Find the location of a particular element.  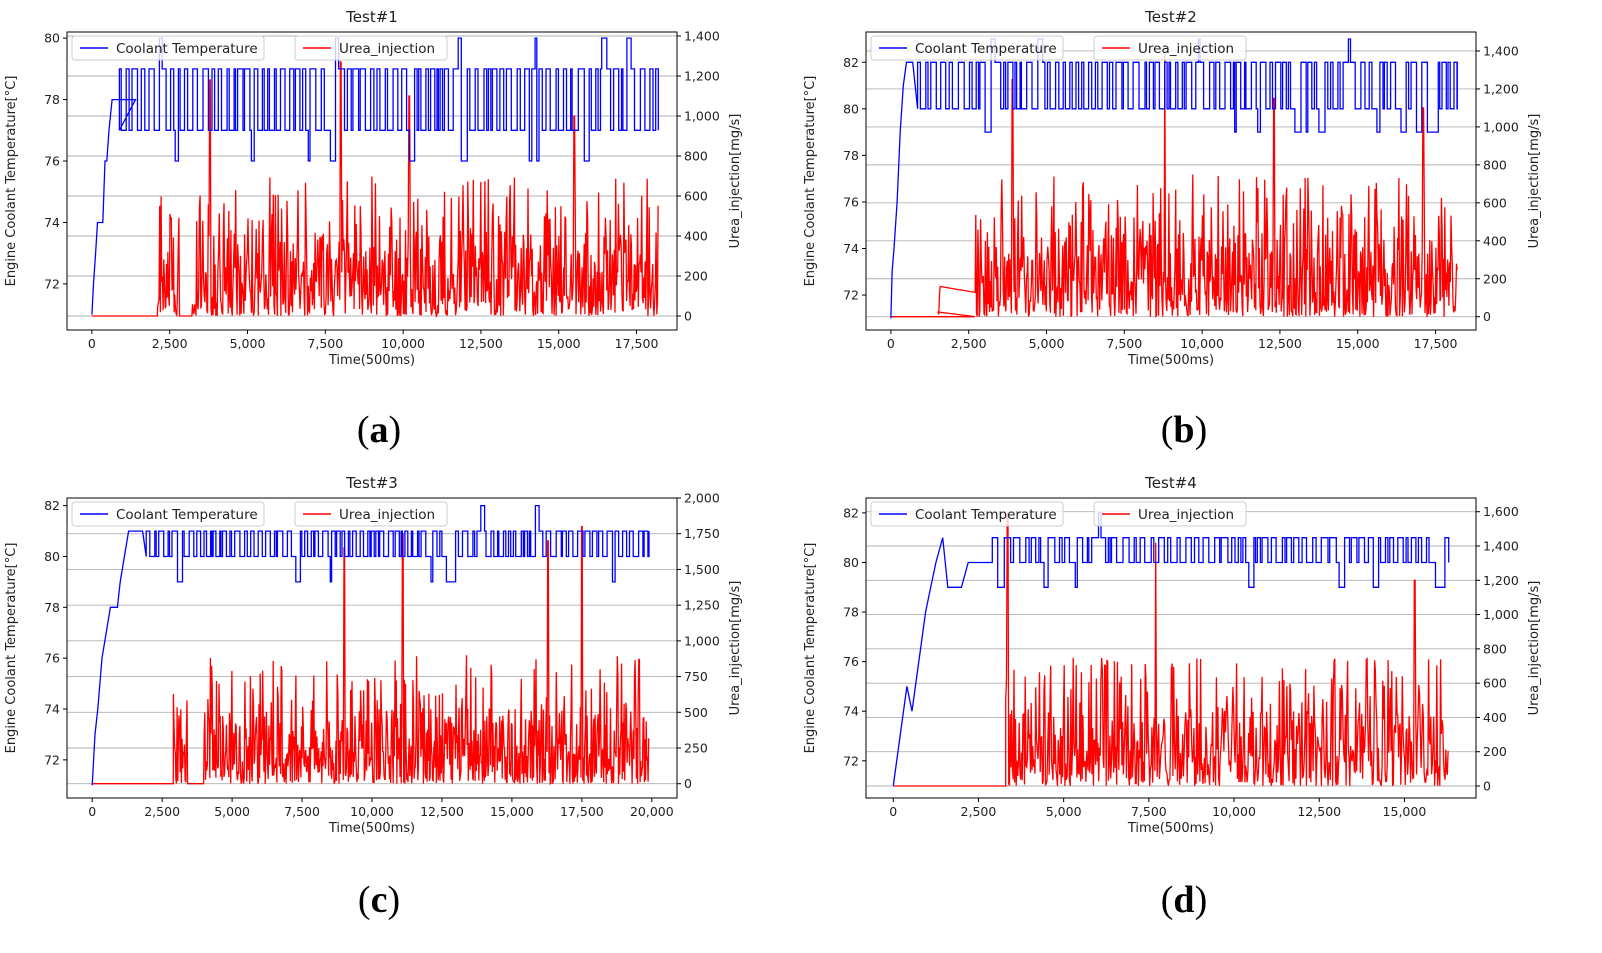

y-right-tick-label: 0 is located at coordinates (688, 783).